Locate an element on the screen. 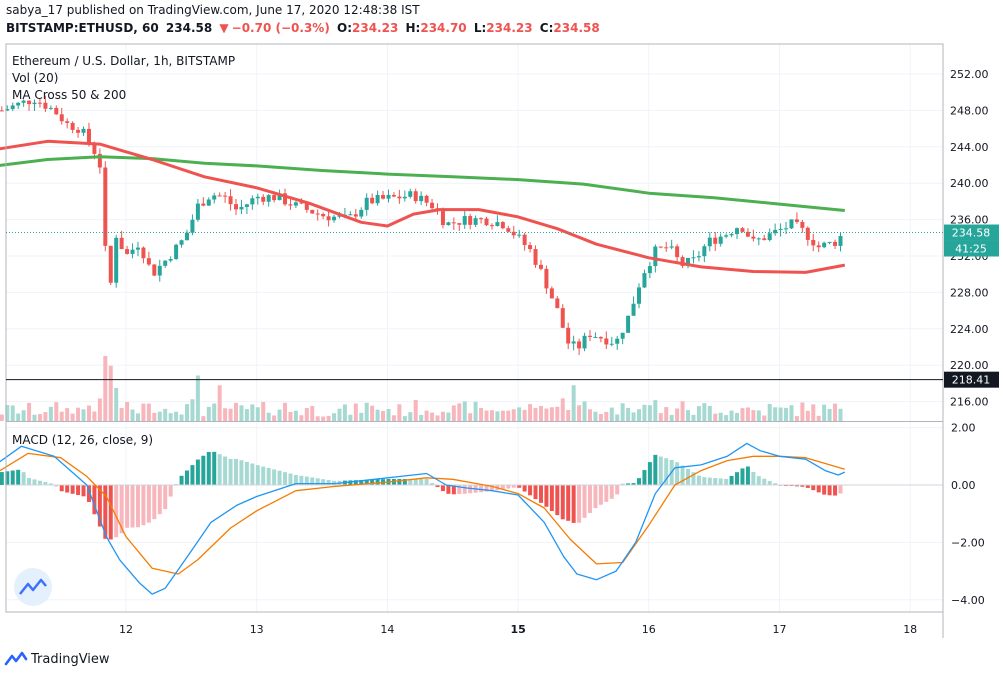 Image resolution: width=1003 pixels, height=678 pixels. price-tick-label: 236.00 is located at coordinates (969, 220).